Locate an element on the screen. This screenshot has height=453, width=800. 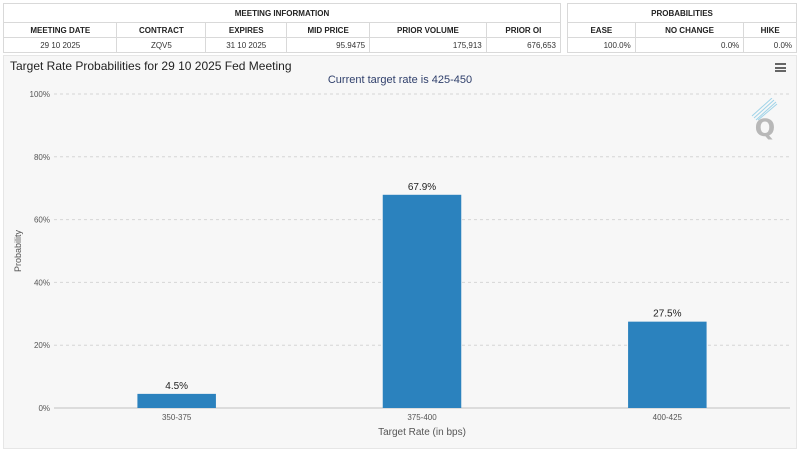
cell-no-change: 0.0% is located at coordinates (689, 45).